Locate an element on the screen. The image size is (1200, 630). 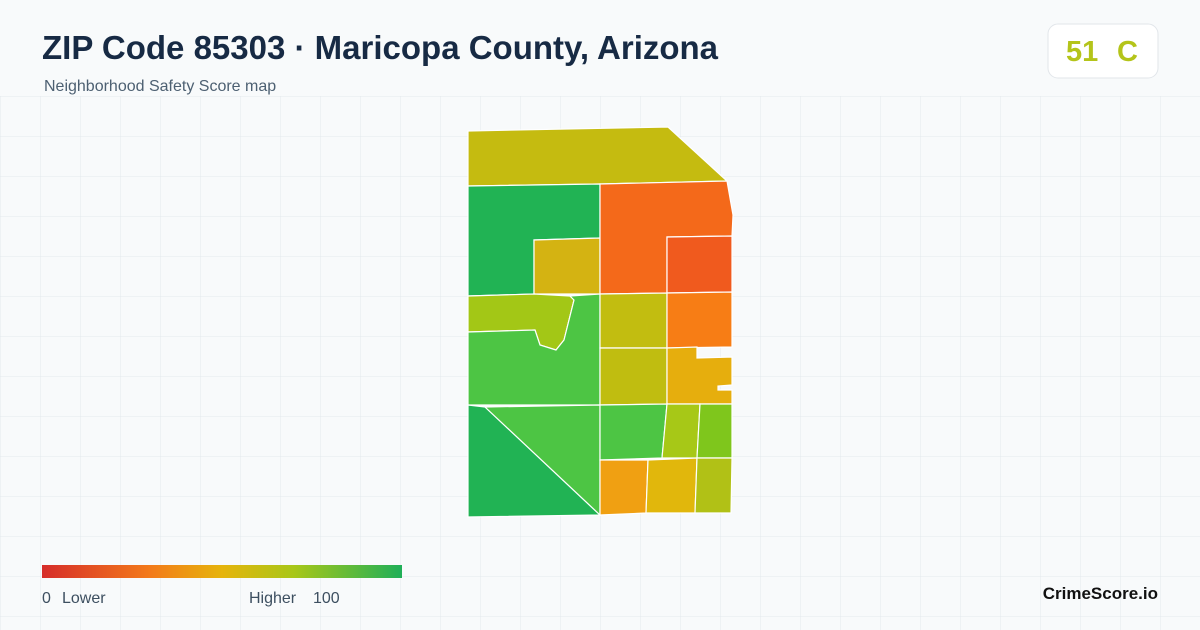
badge-box is located at coordinates (1103, 51).